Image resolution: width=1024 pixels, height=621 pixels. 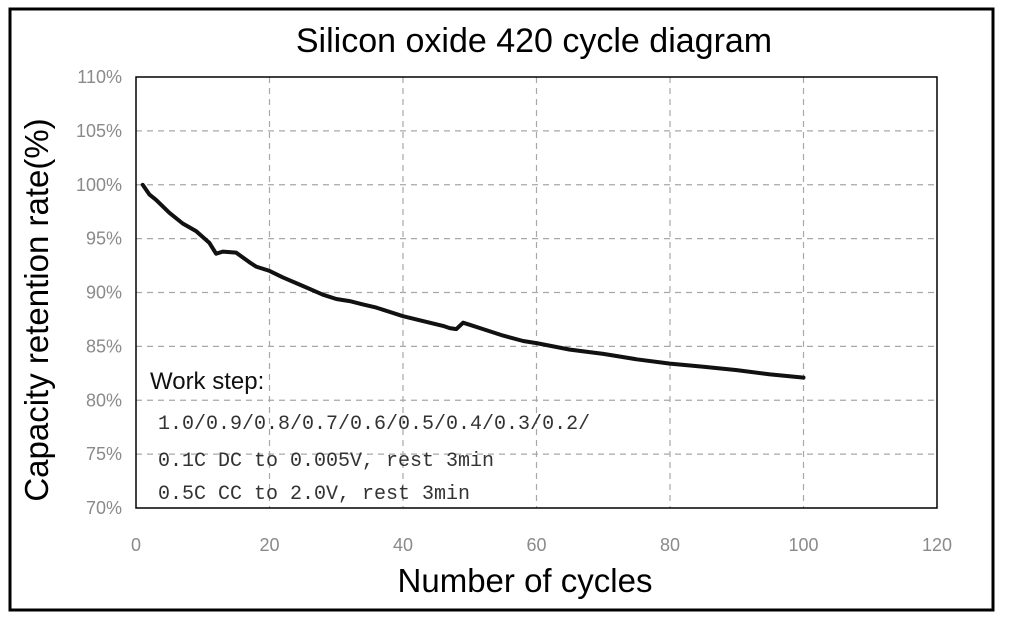 What do you see at coordinates (670, 545) in the screenshot?
I see `x-tick-label: 80` at bounding box center [670, 545].